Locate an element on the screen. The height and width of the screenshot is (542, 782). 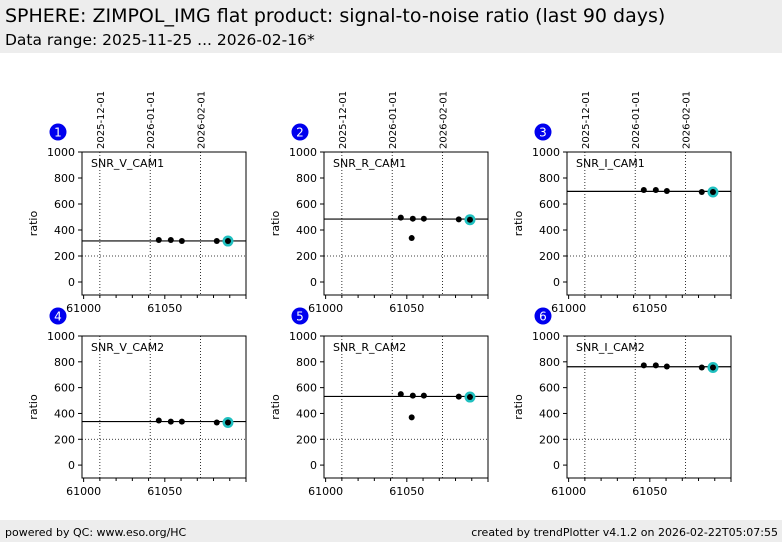
panel-label: SNR_V_CAM1 is located at coordinates (127, 163).